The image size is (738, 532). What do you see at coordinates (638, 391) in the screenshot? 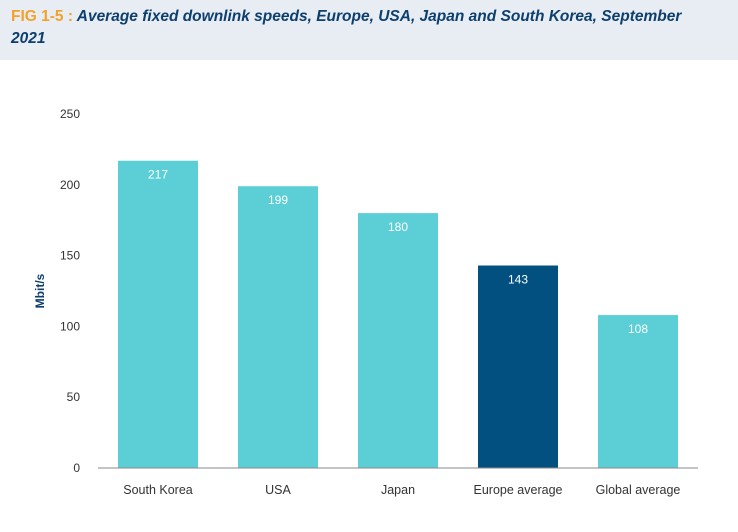
I see `bar-global-average` at bounding box center [638, 391].